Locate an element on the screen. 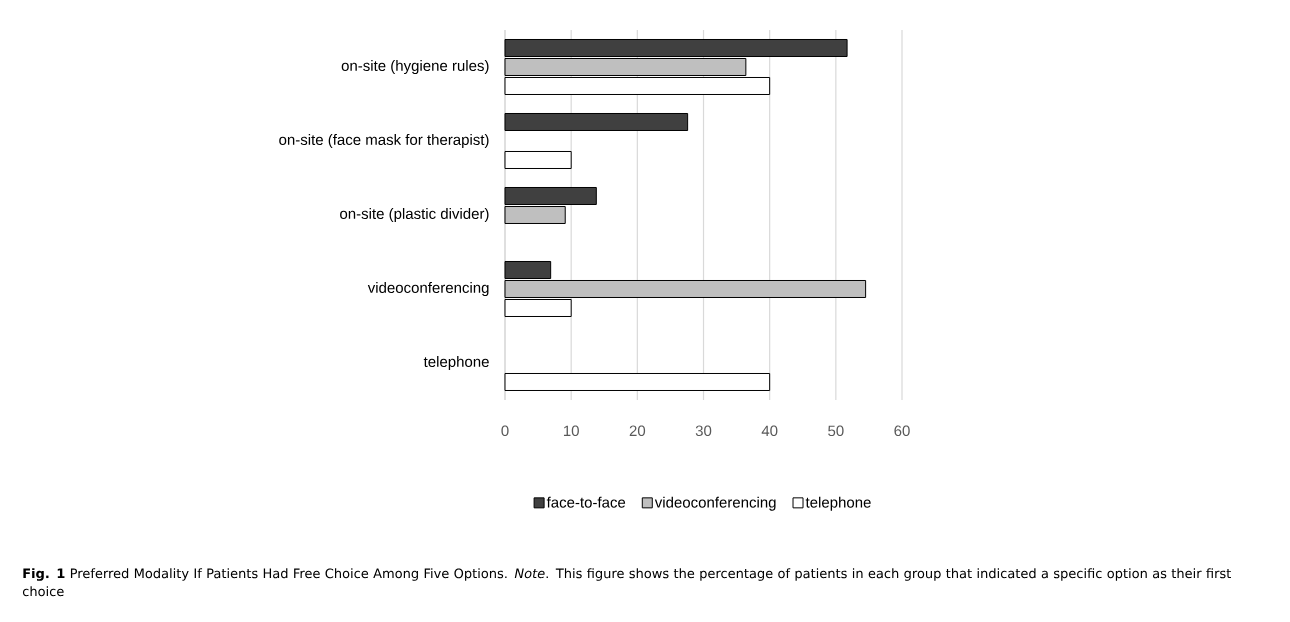 This screenshot has width=1290, height=622. x-tick-label: 10 is located at coordinates (571, 431).